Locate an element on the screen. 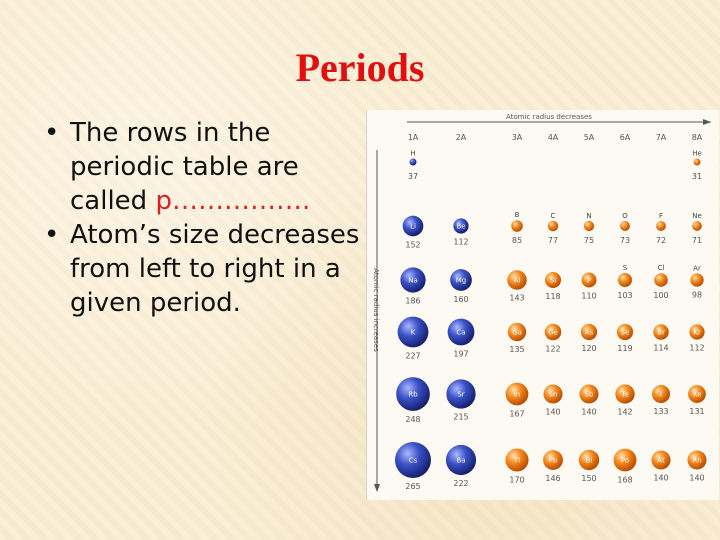  element-symbol-mg: Mg is located at coordinates (461, 281).